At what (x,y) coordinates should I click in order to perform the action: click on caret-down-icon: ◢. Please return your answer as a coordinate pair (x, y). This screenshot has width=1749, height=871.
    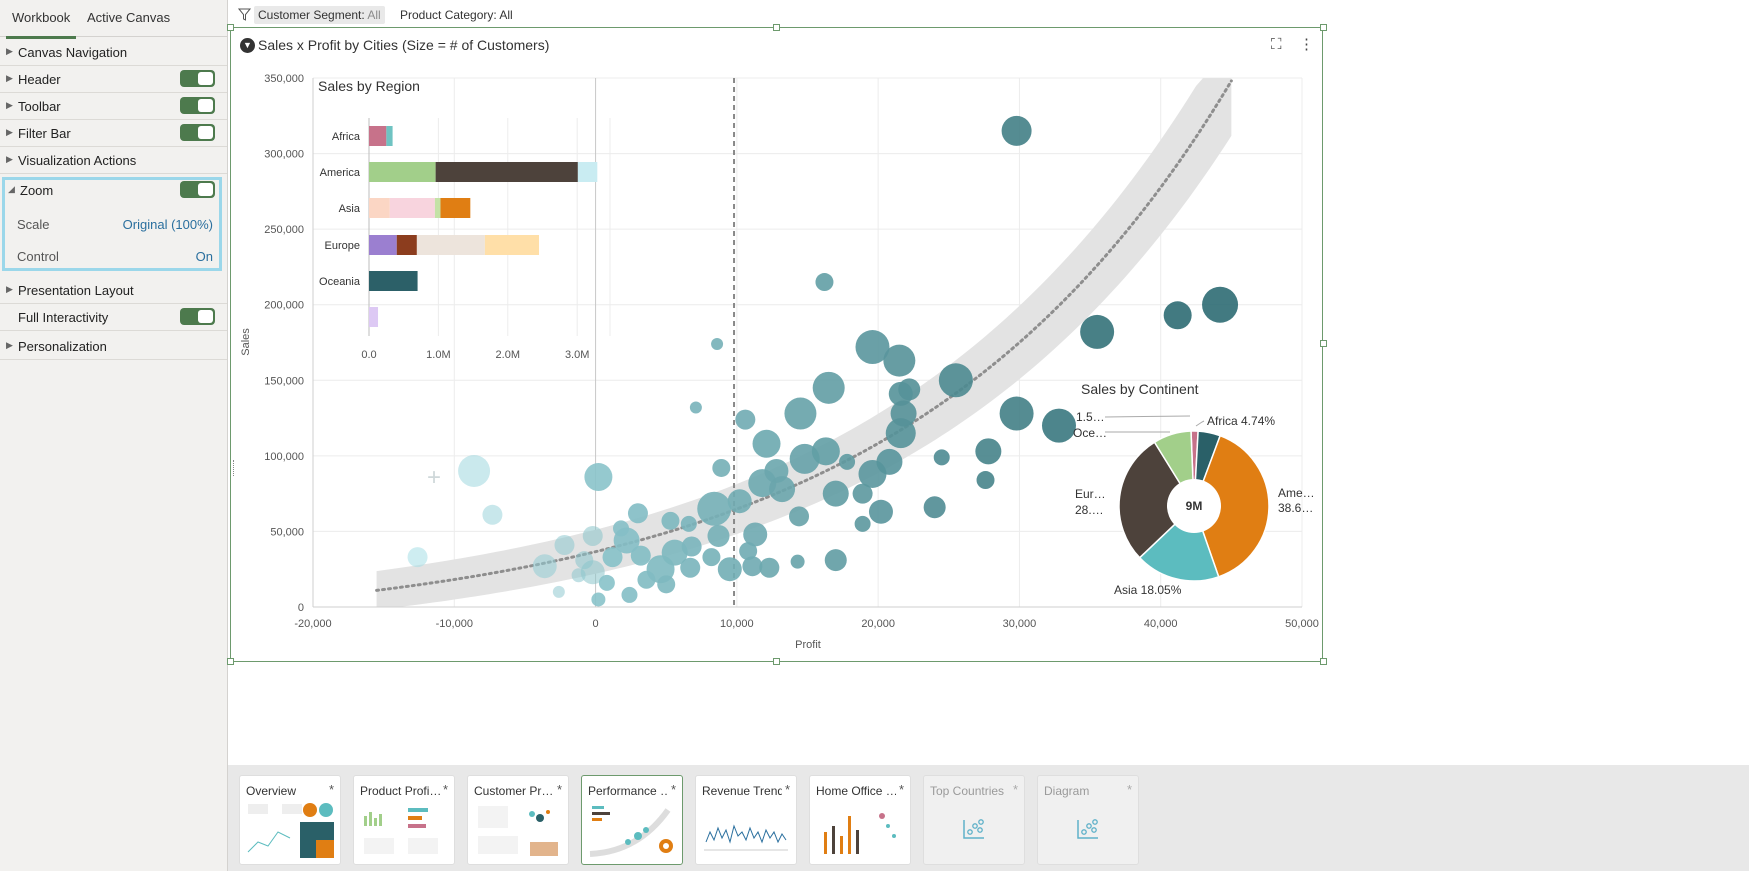
    Looking at the image, I should click on (11, 189).